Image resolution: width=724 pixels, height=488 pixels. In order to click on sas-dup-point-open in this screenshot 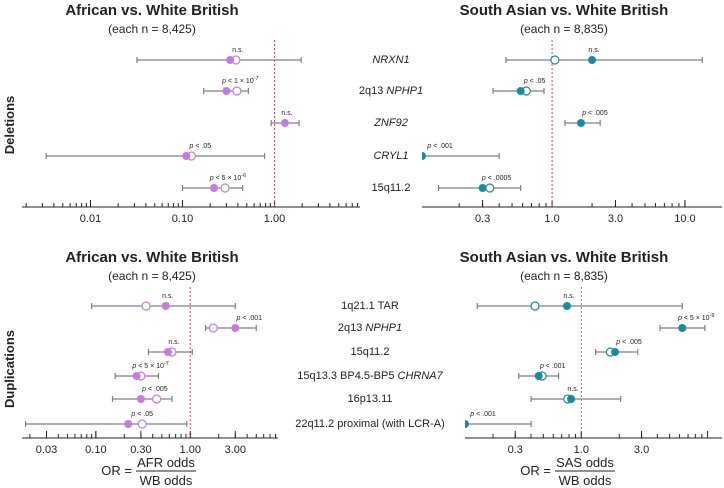, I will do `click(535, 306)`.